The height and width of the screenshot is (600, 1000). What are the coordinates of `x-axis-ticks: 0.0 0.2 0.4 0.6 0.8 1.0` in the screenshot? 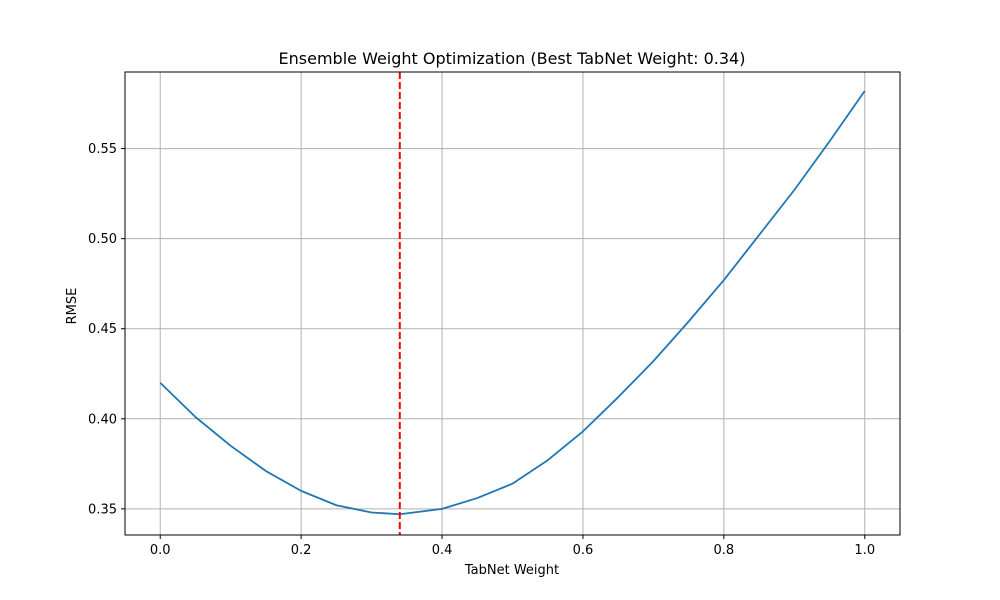 It's located at (512, 546).